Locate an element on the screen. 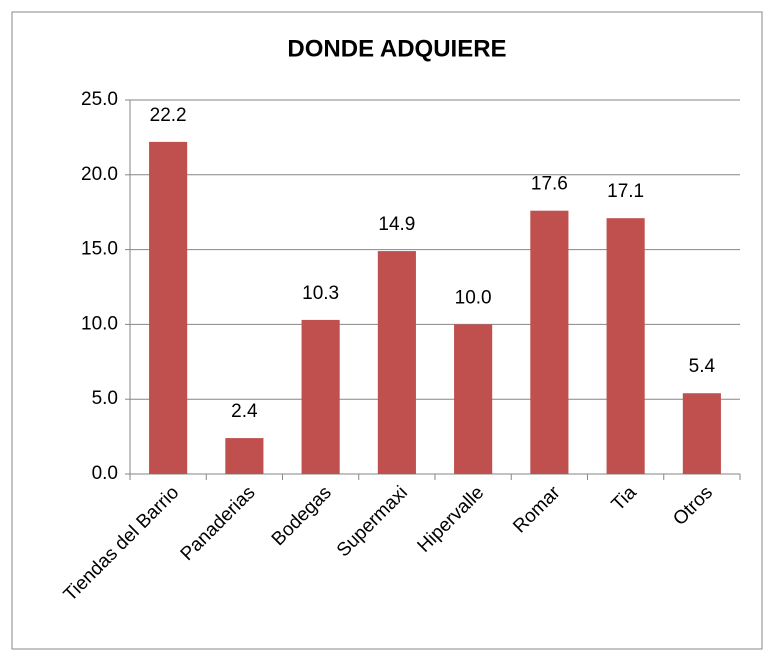 This screenshot has height=661, width=775. chart-title: DONDE ADQUIERE is located at coordinates (396, 48).